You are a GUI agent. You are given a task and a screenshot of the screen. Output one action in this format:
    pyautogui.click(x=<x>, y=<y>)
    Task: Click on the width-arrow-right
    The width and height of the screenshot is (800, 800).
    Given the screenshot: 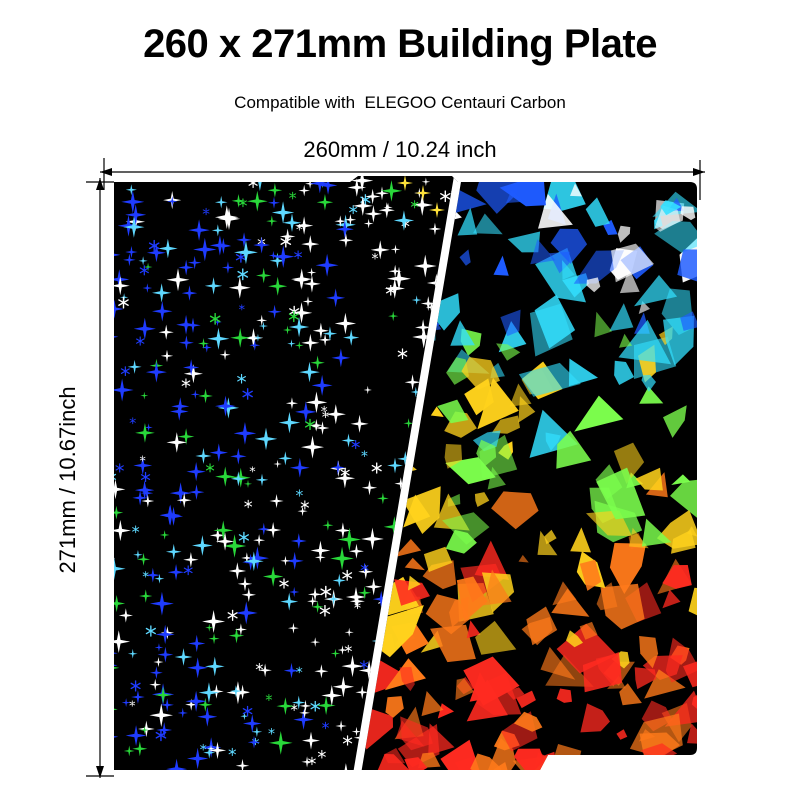 What is the action you would take?
    pyautogui.click(x=699, y=172)
    